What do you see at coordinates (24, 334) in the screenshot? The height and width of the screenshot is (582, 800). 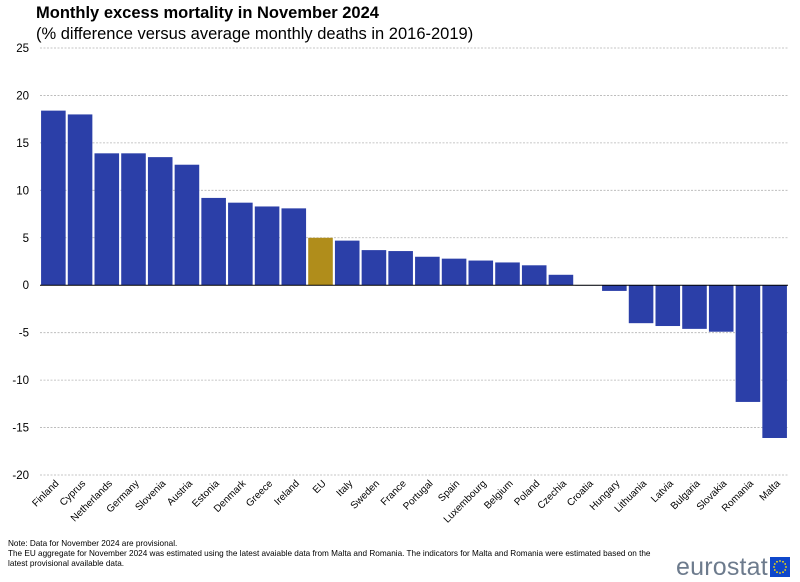 I see `y-tick-label: -5` at bounding box center [24, 334].